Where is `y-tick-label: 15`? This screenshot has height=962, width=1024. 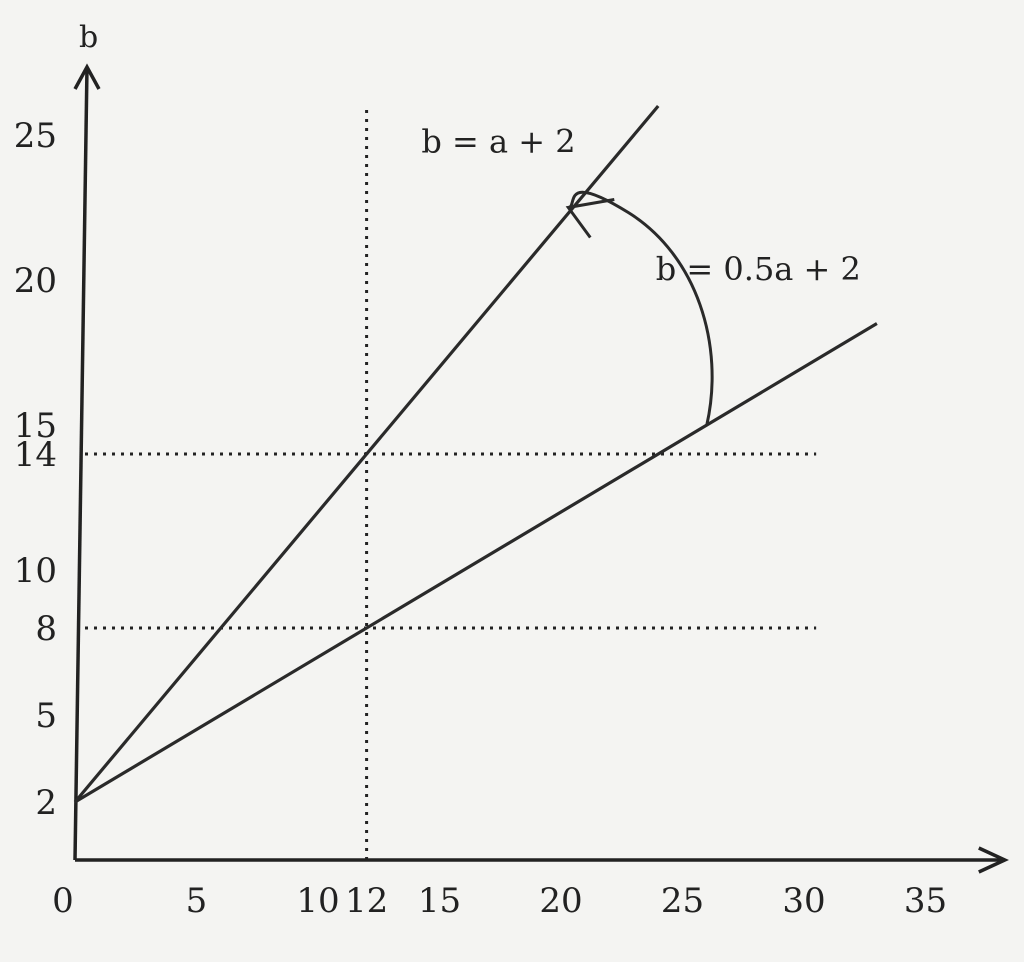 y-tick-label: 15 is located at coordinates (35, 426).